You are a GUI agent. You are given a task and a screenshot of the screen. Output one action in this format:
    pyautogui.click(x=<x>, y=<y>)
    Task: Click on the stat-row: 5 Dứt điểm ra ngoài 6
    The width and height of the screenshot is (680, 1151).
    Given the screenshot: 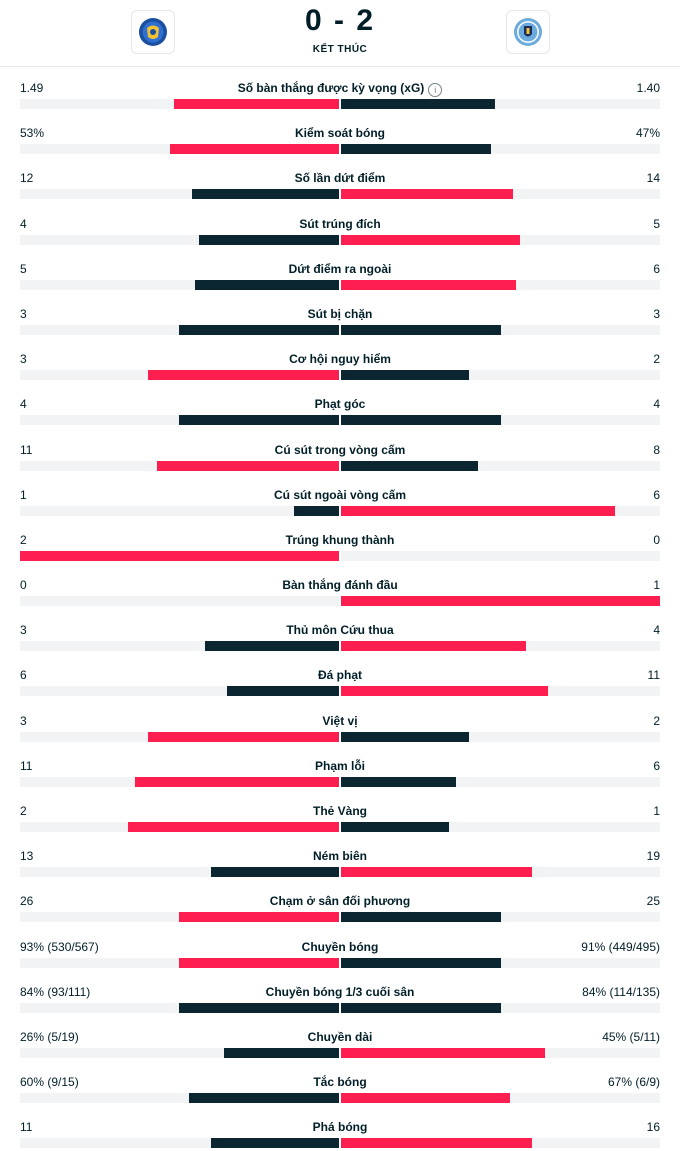 What is the action you would take?
    pyautogui.click(x=340, y=269)
    